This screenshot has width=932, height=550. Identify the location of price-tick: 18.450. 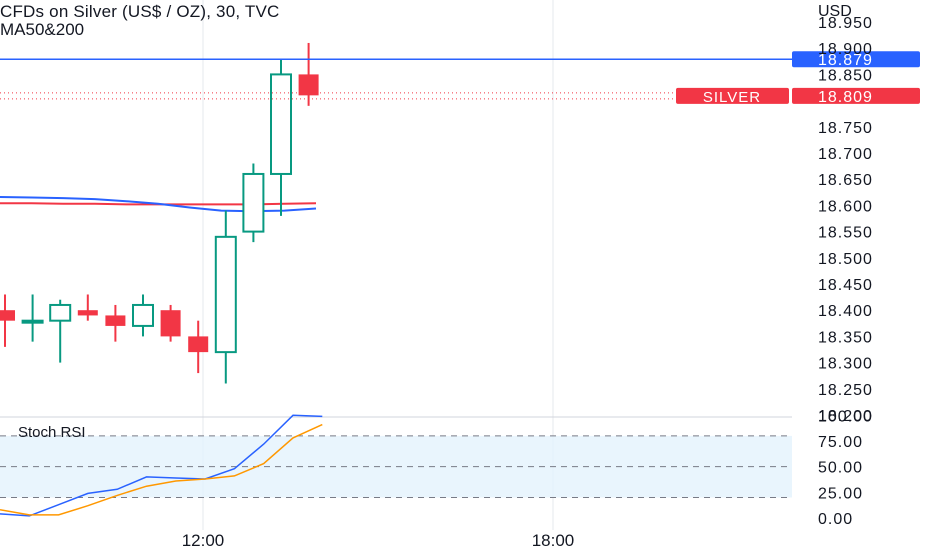
(845, 285).